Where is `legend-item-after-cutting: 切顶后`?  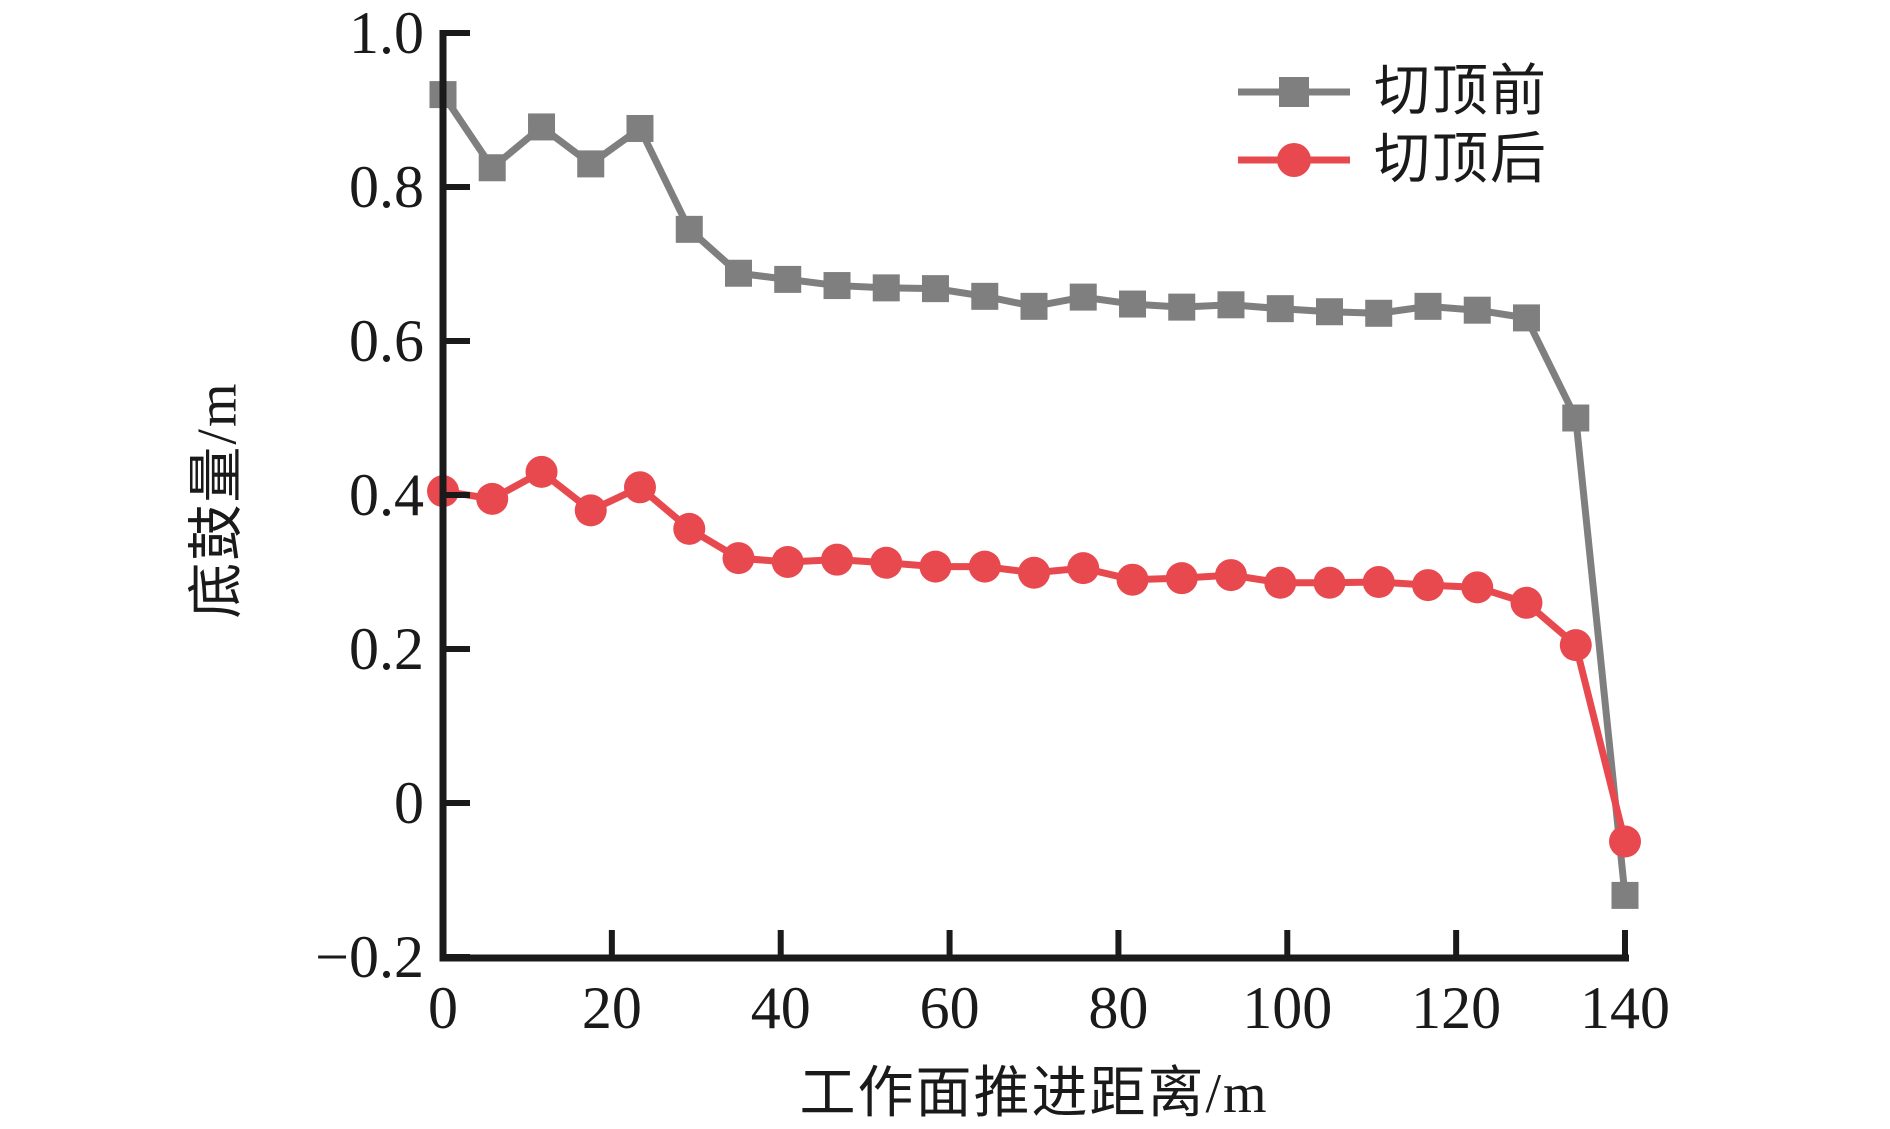 legend-item-after-cutting: 切顶后 is located at coordinates (1392, 160).